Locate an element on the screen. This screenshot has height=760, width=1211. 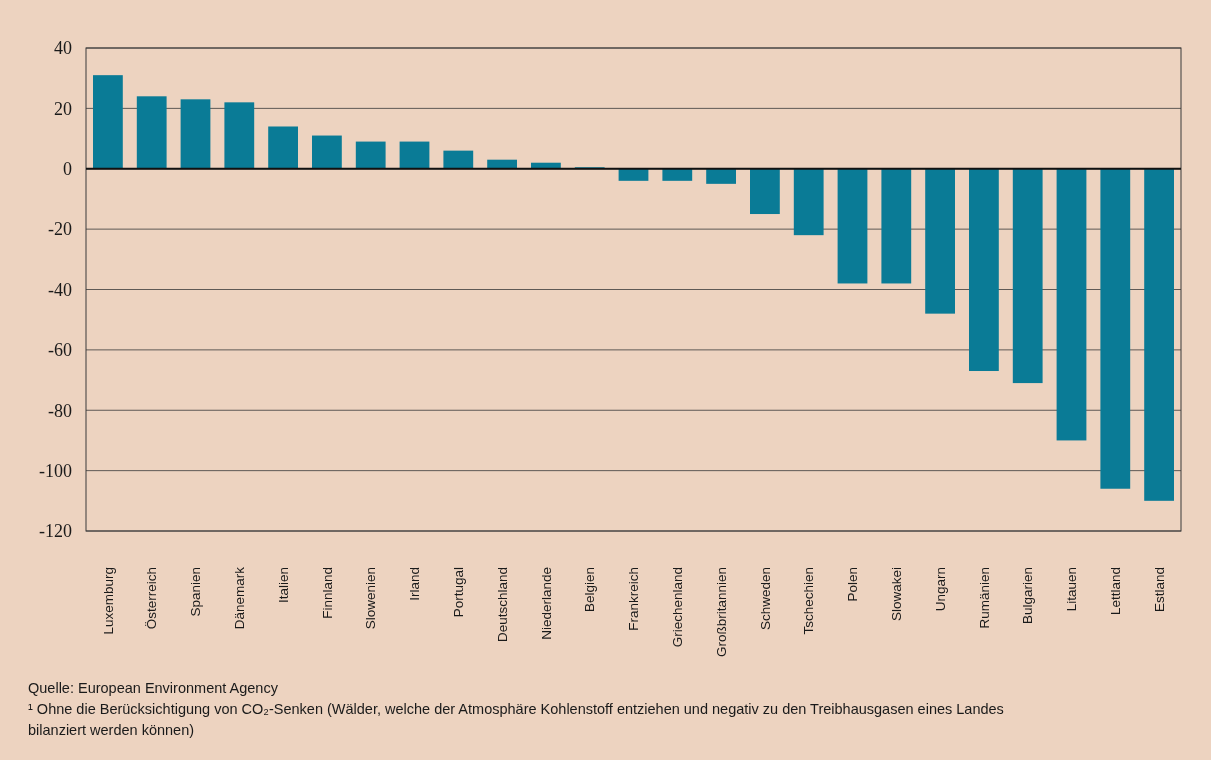
y-tick-label: -60 is located at coordinates (60, 350).